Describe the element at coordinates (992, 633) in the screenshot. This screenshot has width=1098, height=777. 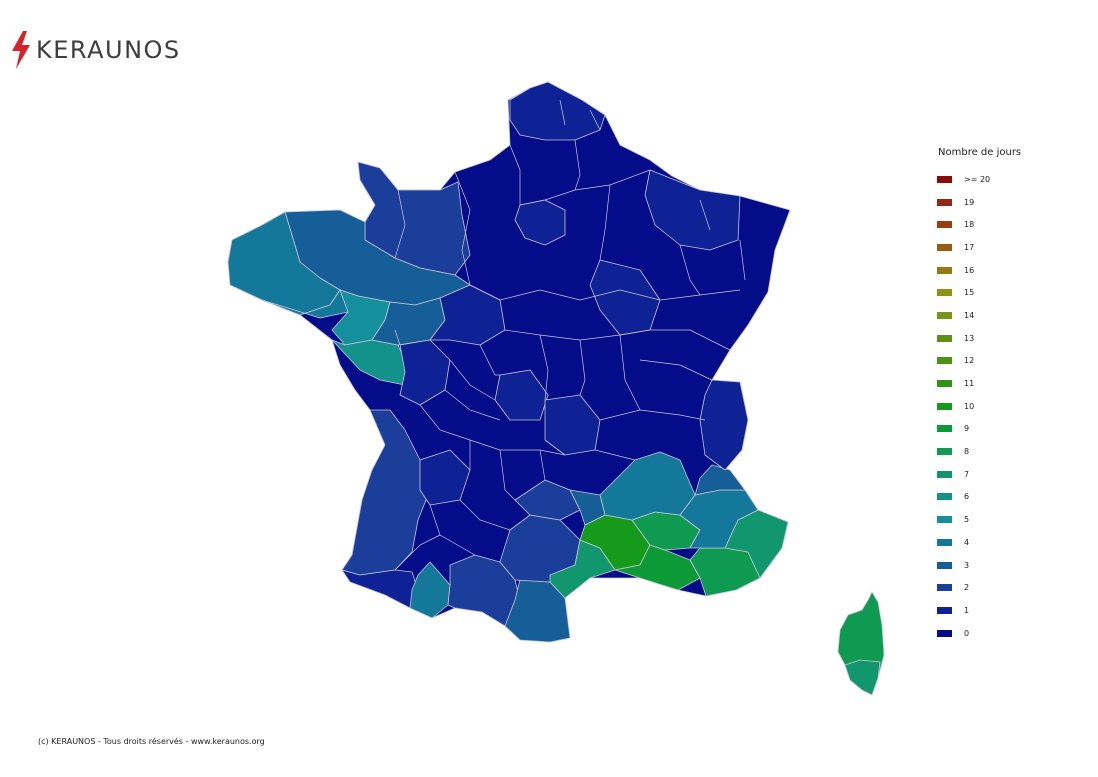
I see `legend-item: 0` at that location.